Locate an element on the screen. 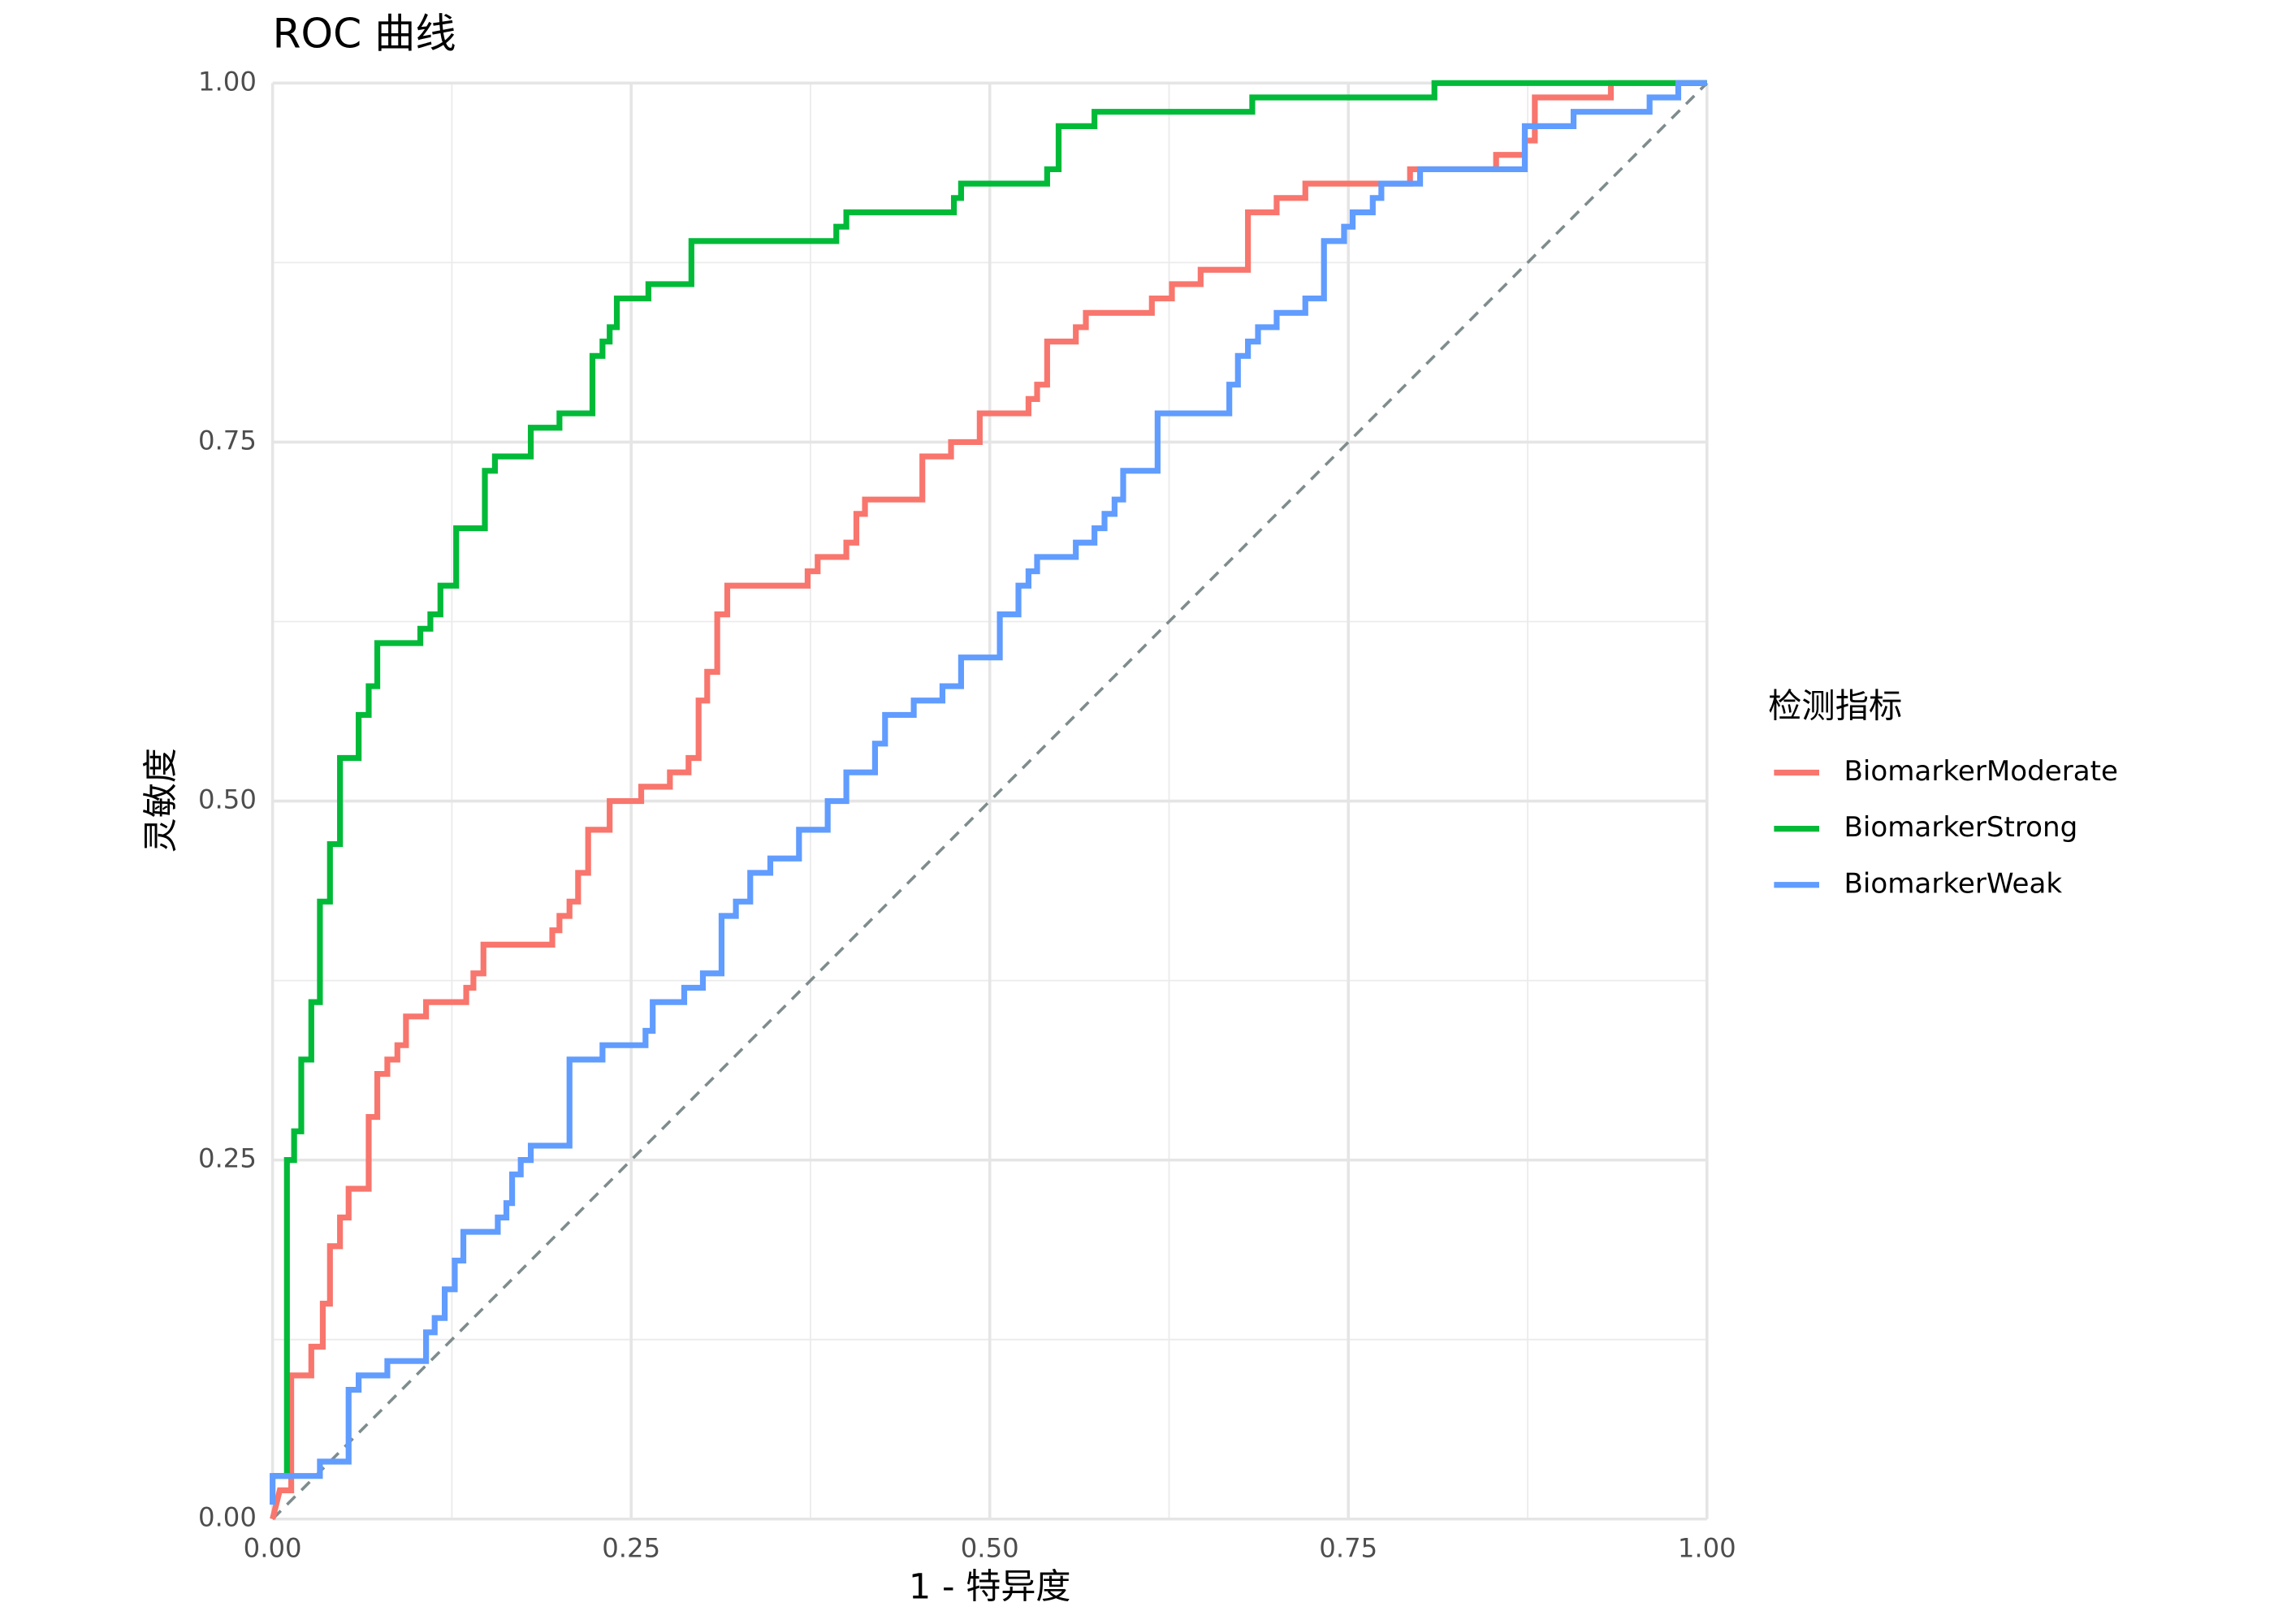 This screenshot has height=1624, width=2274. legend-label: BiomarkerStrong is located at coordinates (1961, 827).